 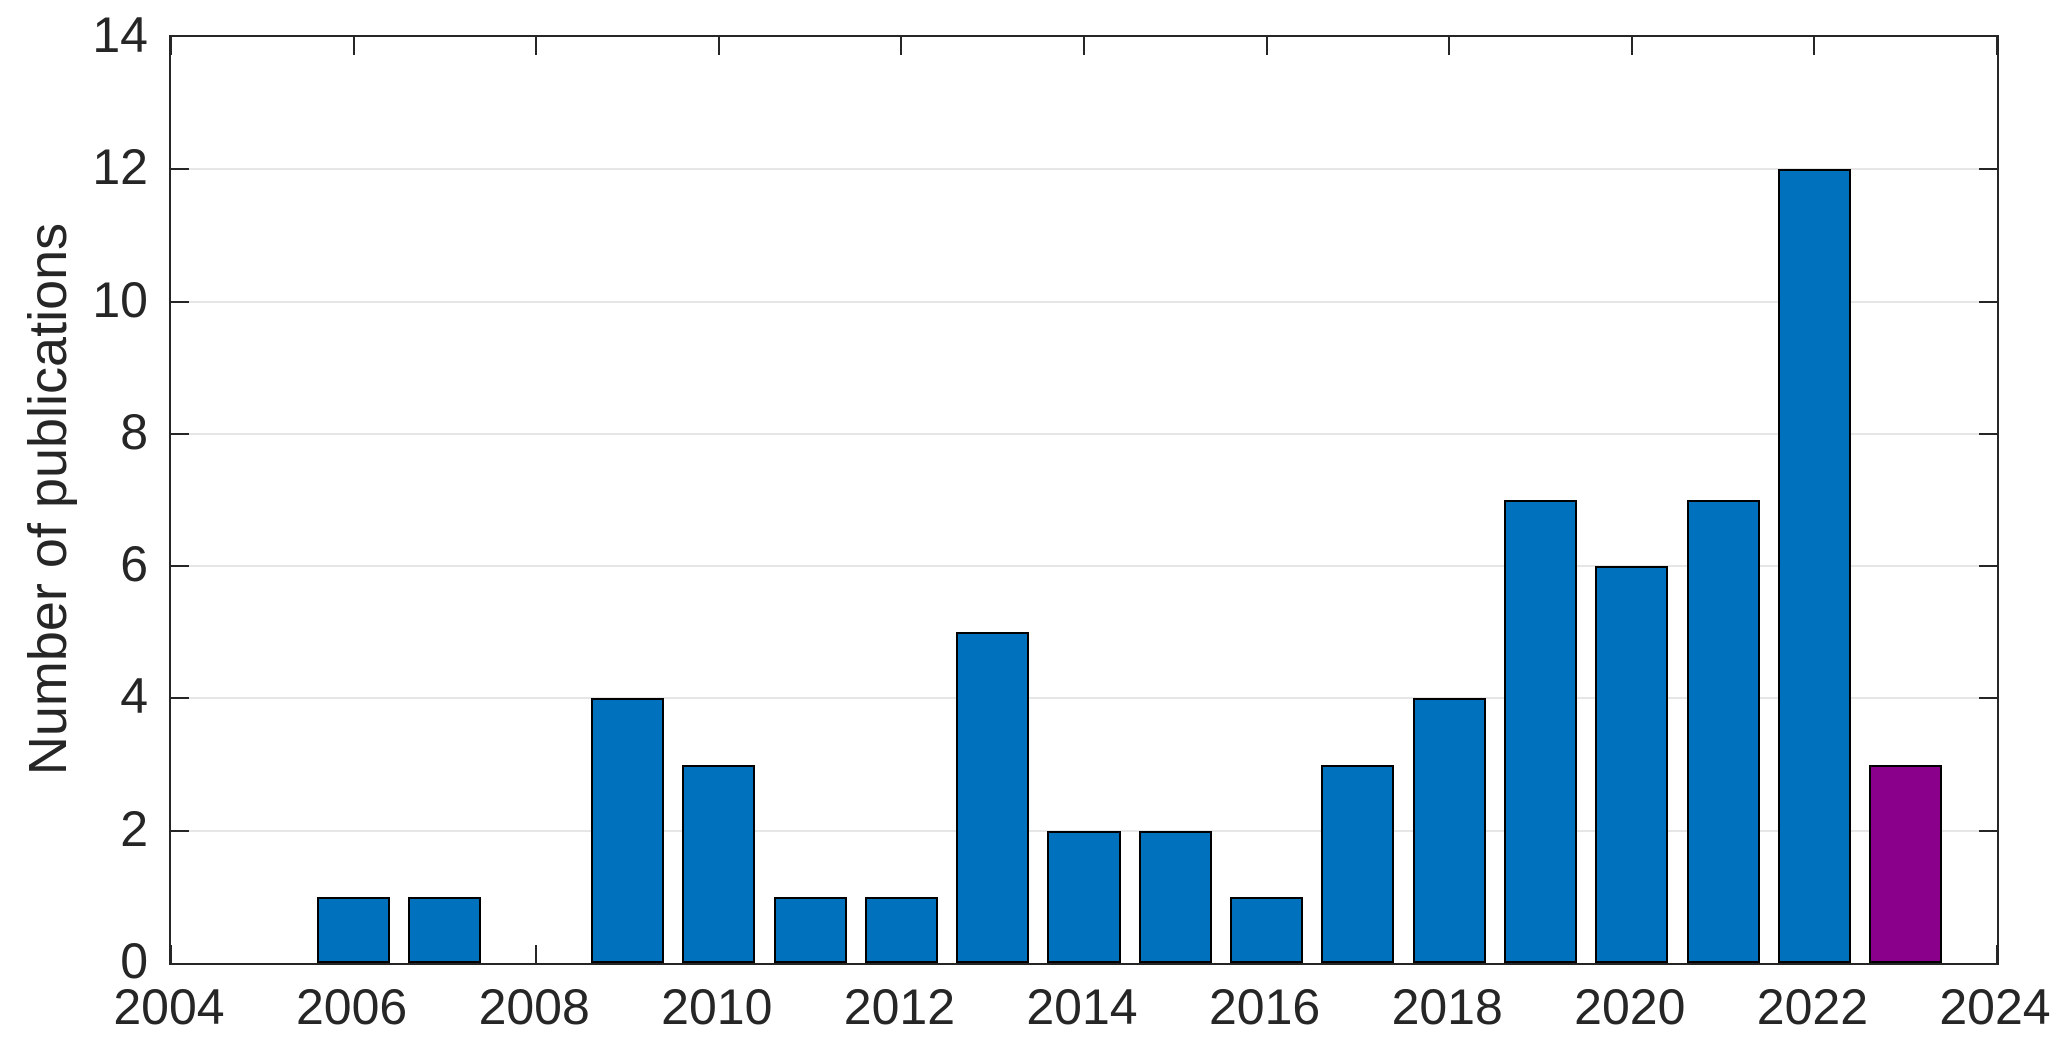 What do you see at coordinates (1264, 1007) in the screenshot?
I see `x-tick-label-2016: 2016` at bounding box center [1264, 1007].